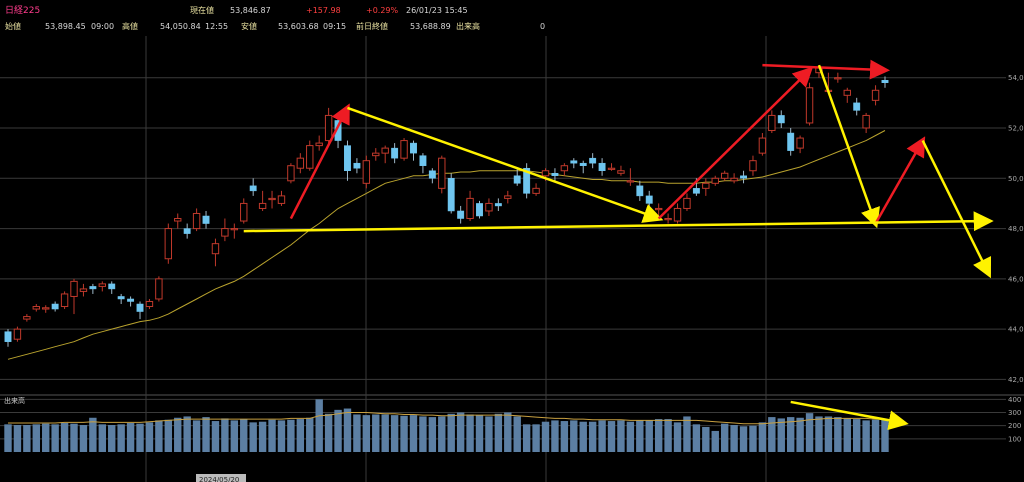 The width and height of the screenshot is (1024, 482). Describe the element at coordinates (14, 400) in the screenshot. I see `volume-pane-title: 出来高` at that location.